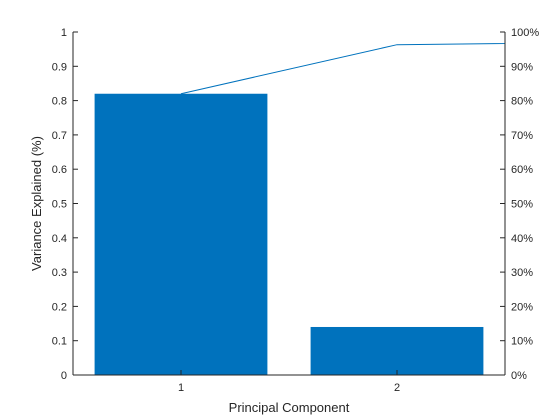 The height and width of the screenshot is (420, 560). I want to click on cumulative-line-layer, so click(342, 68).